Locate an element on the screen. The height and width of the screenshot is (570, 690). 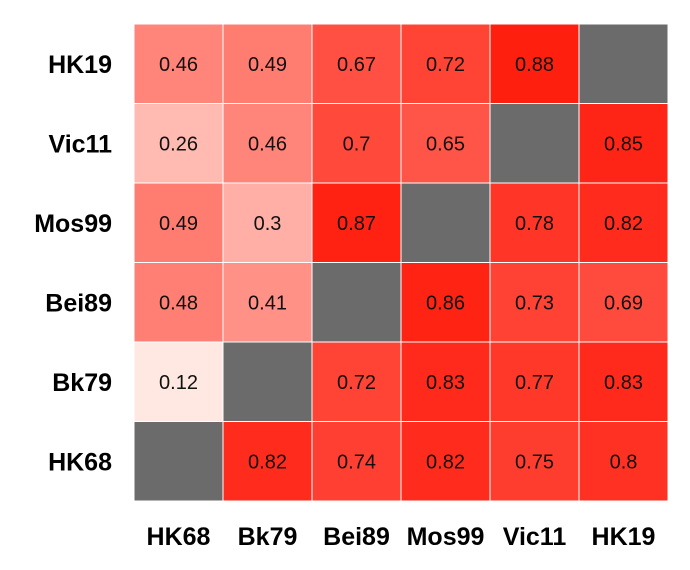
row-label: Mos99 is located at coordinates (73, 224).